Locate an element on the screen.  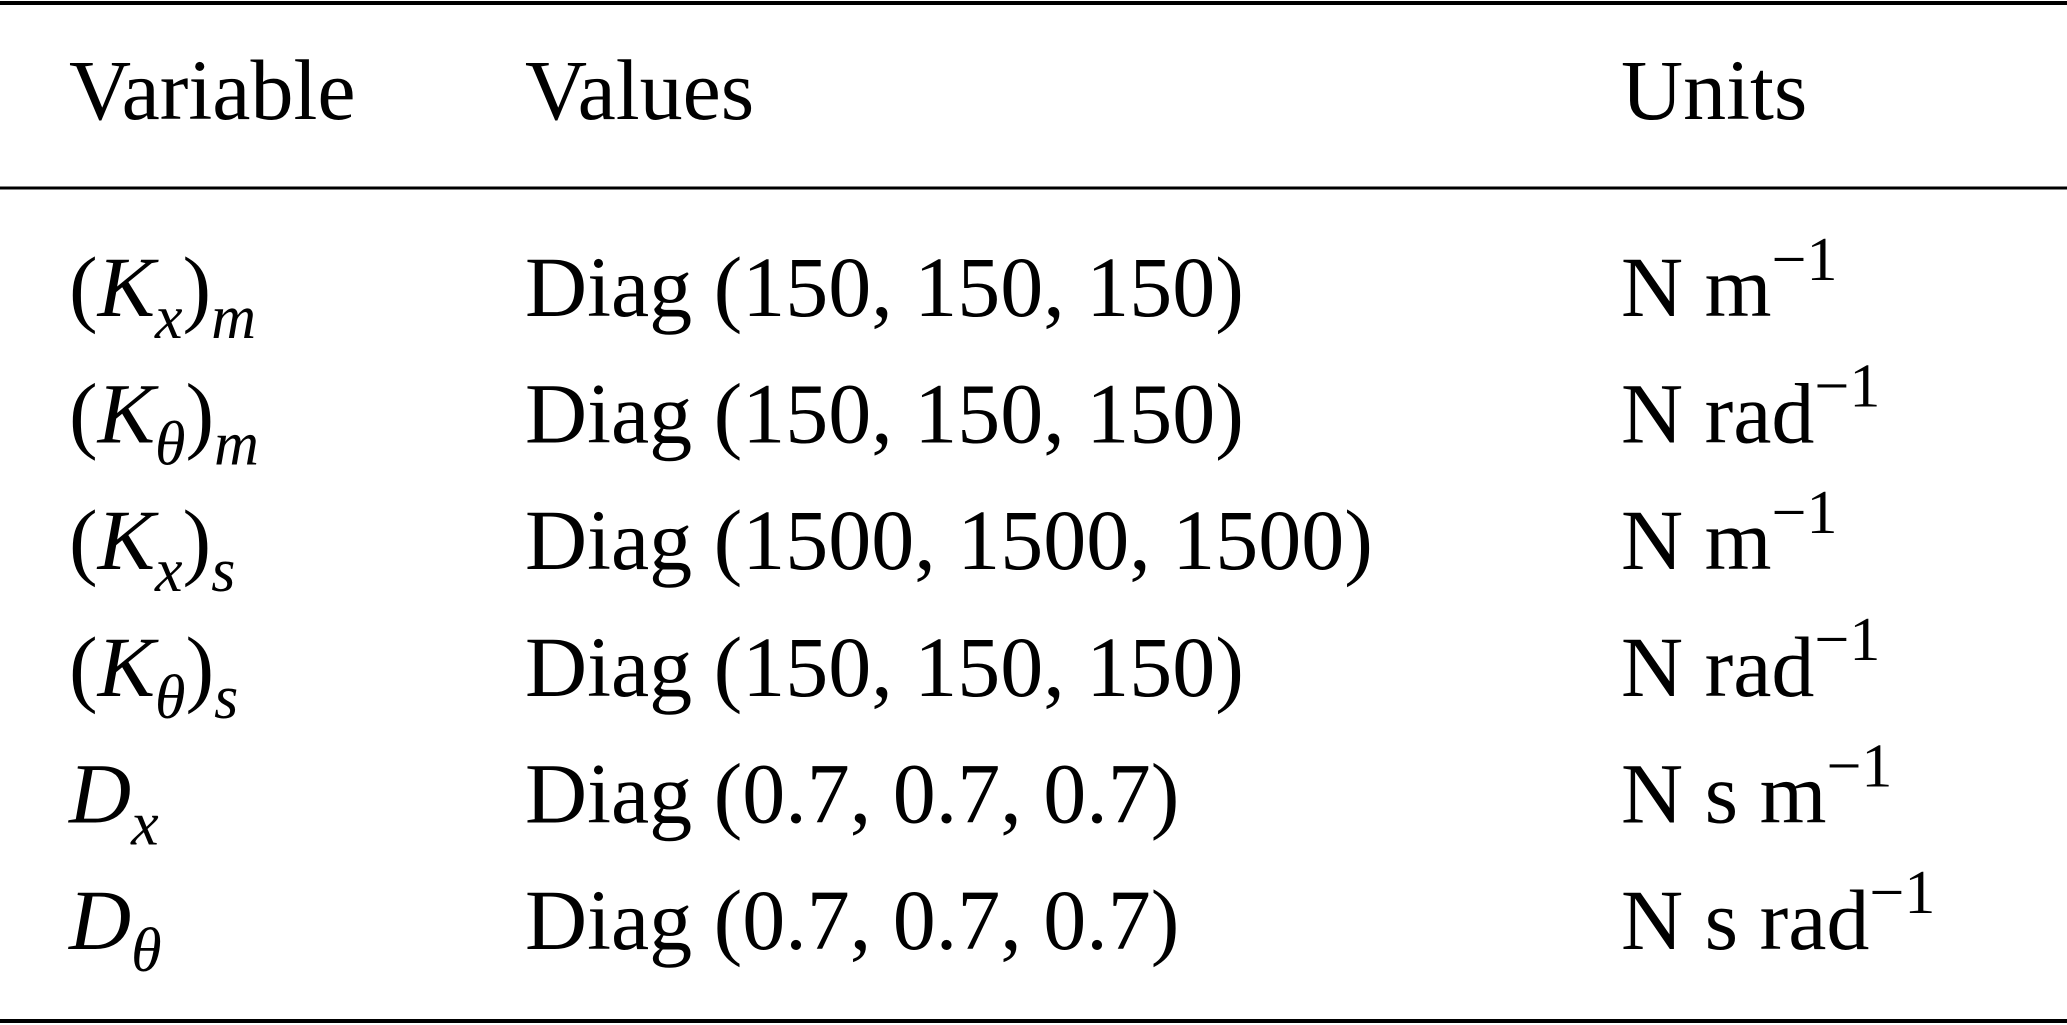
unit-cell: N s m−1 is located at coordinates (1756, 786).